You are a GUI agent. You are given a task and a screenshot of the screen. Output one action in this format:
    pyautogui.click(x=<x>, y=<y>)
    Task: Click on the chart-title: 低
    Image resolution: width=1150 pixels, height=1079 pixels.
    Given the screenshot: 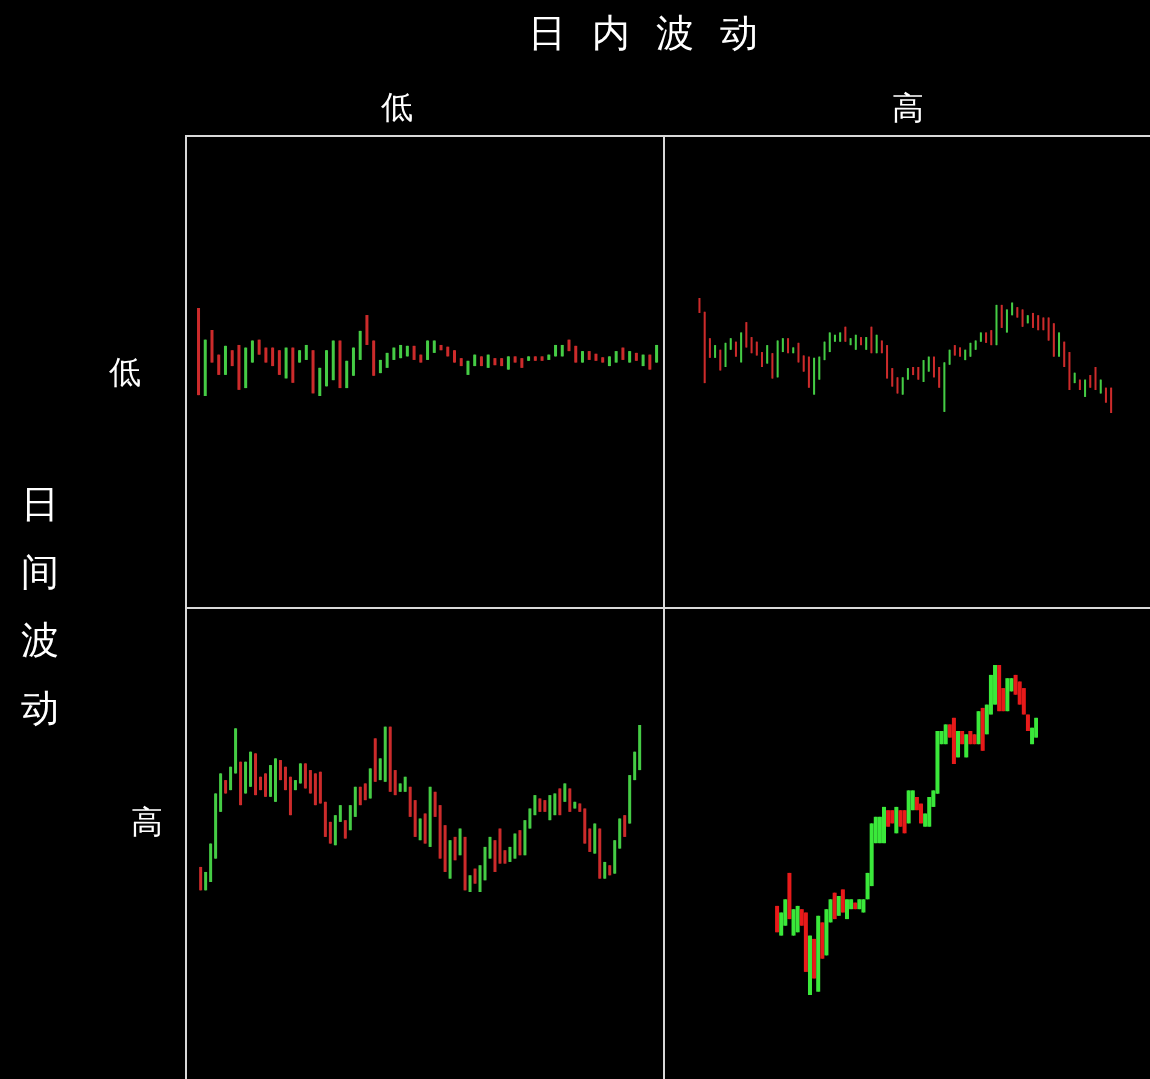 What is the action you would take?
    pyautogui.click(x=397, y=107)
    